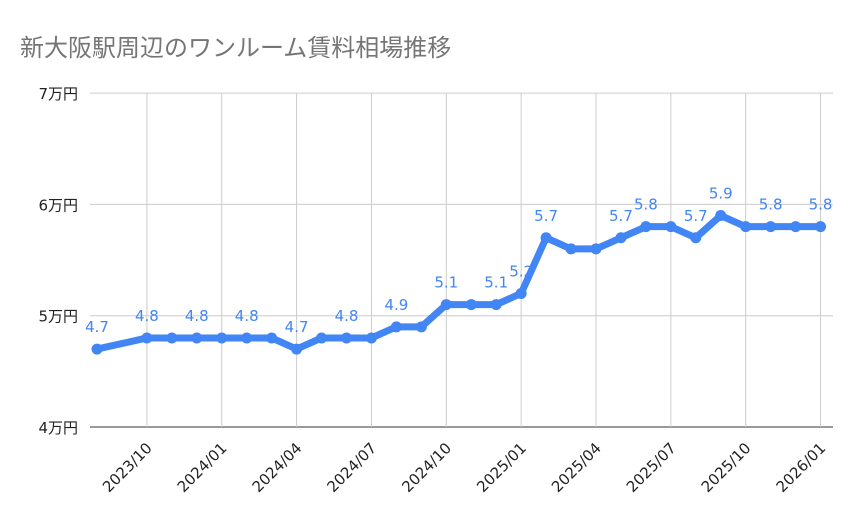 The image size is (859, 531). What do you see at coordinates (426, 467) in the screenshot?
I see `x-tick-label: 2024/10` at bounding box center [426, 467].